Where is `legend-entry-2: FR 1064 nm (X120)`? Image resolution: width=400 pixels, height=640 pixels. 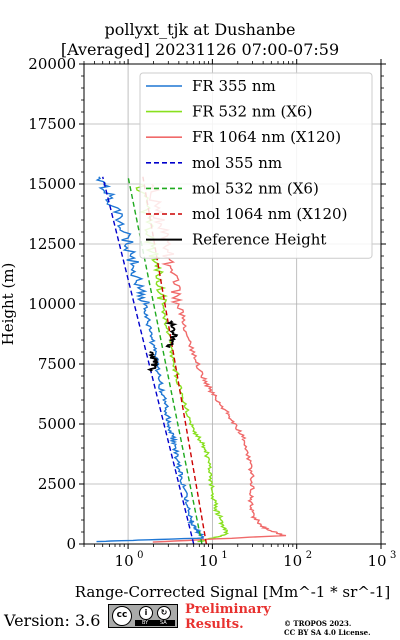
legend-entry-2: FR 1064 nm (X120) is located at coordinates (266, 137).